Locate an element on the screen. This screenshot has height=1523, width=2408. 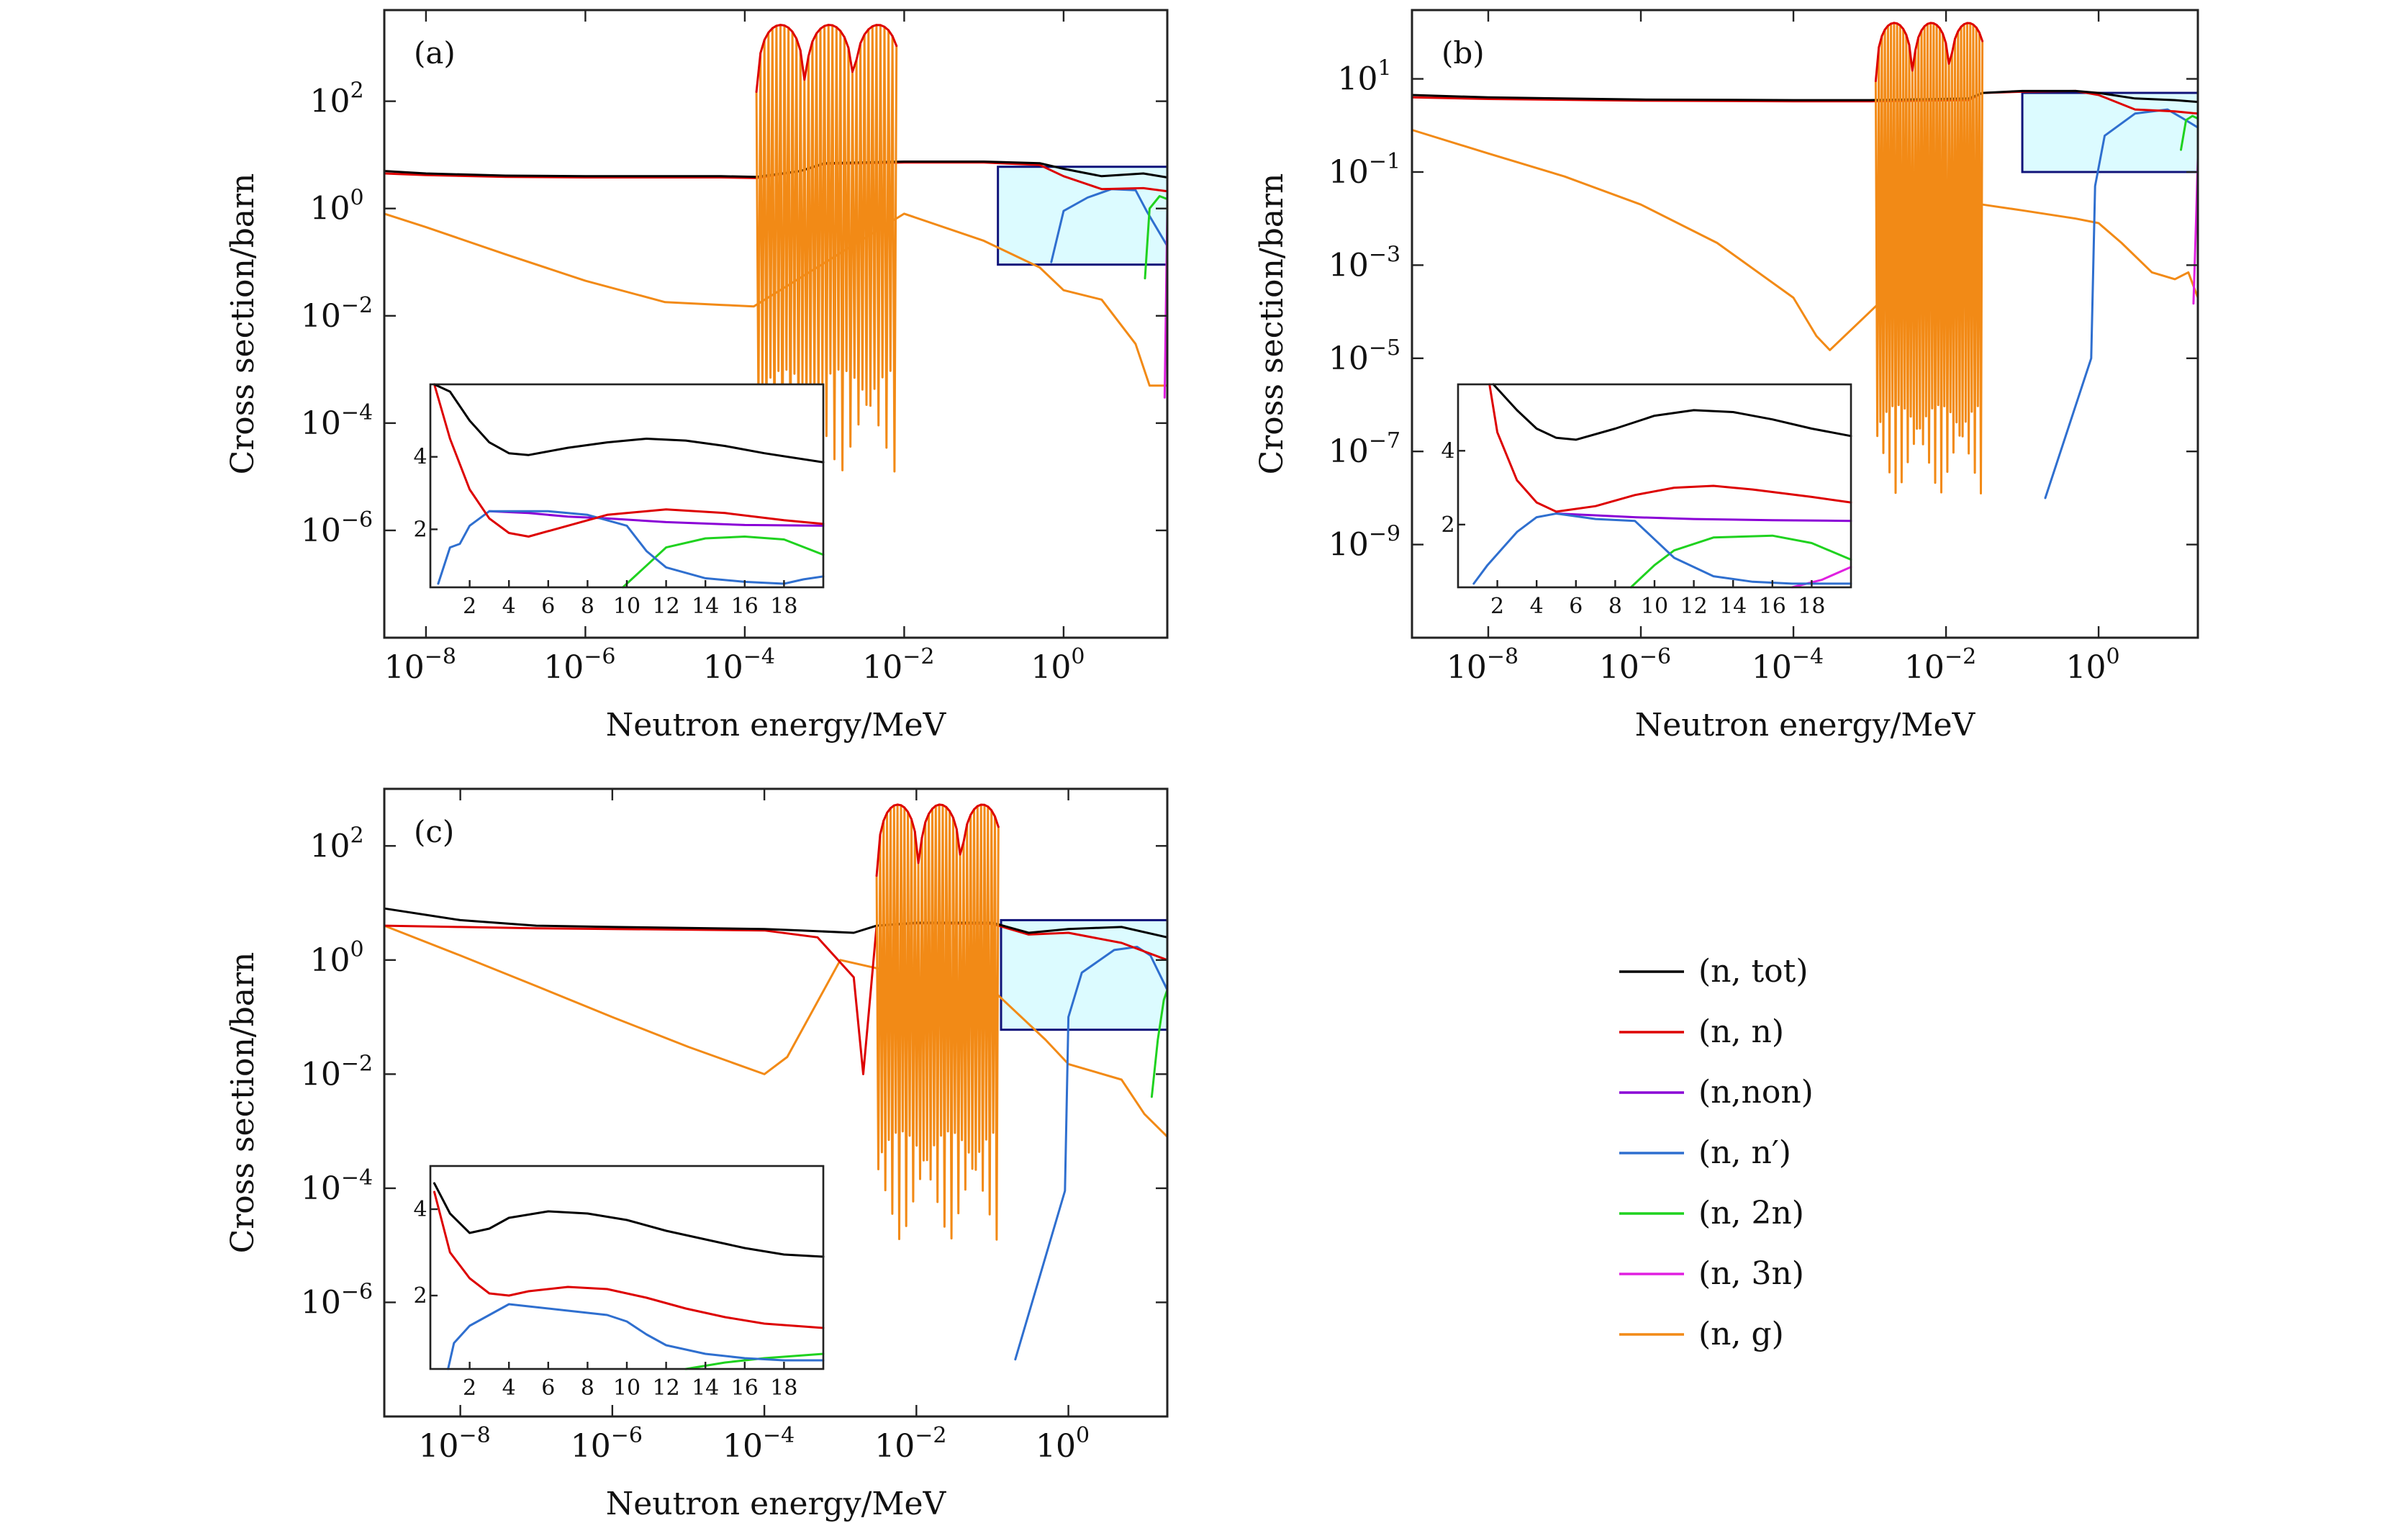
inset-line-n2n is located at coordinates (1740, 561).